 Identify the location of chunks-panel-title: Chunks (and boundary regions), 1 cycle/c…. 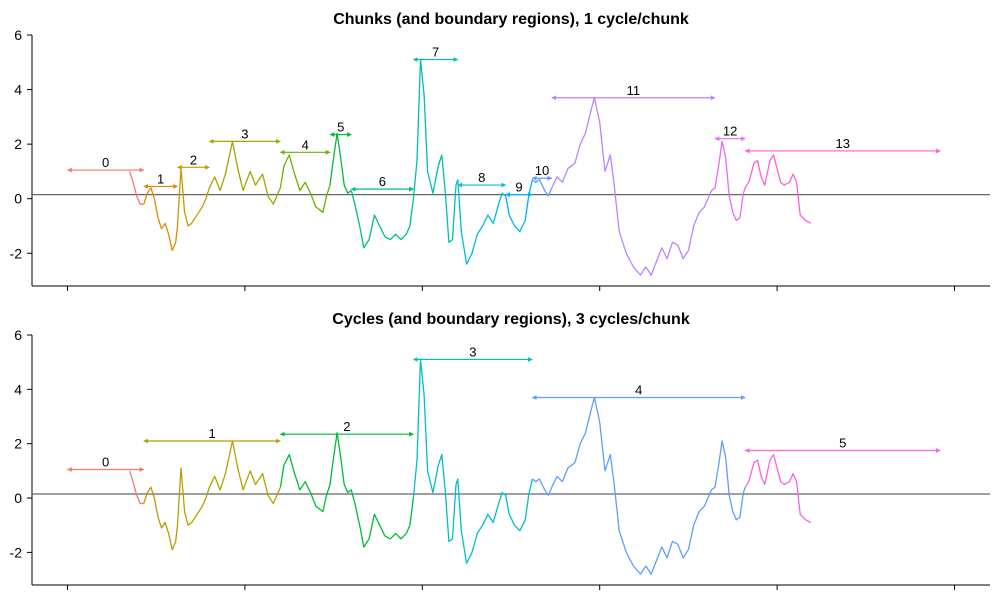
(511, 19).